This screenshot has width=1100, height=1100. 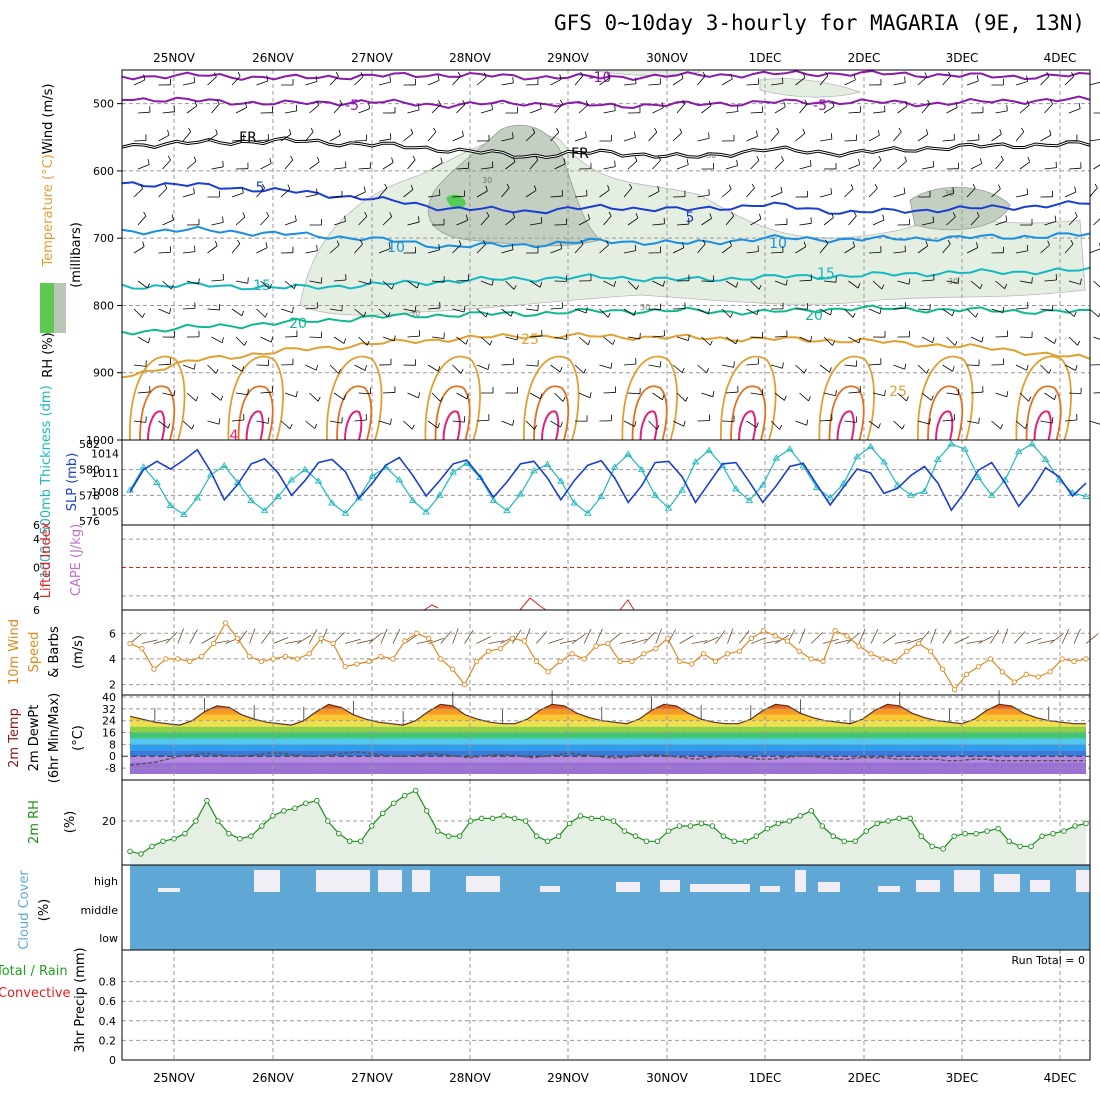 I want to click on dewpoint-line, so click(x=607, y=758).